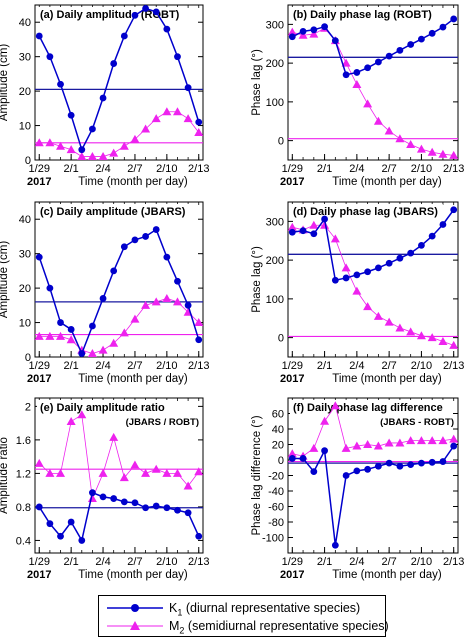 This screenshot has width=474, height=641. I want to click on panel-title: (c) Daily amplitude (JBARS), so click(113, 212).